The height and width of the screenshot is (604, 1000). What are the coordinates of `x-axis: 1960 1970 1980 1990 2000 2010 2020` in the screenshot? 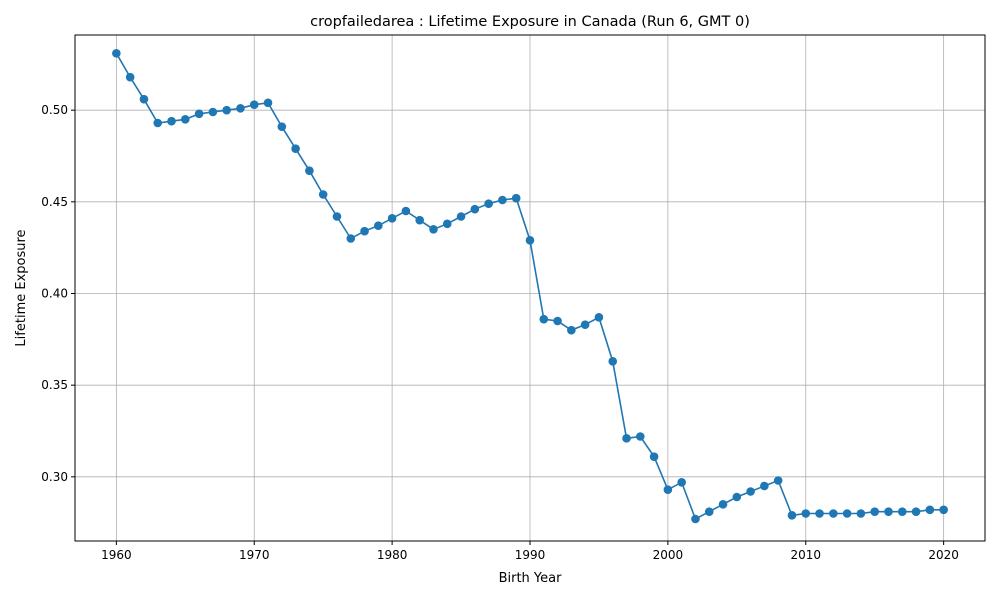 It's located at (530, 551).